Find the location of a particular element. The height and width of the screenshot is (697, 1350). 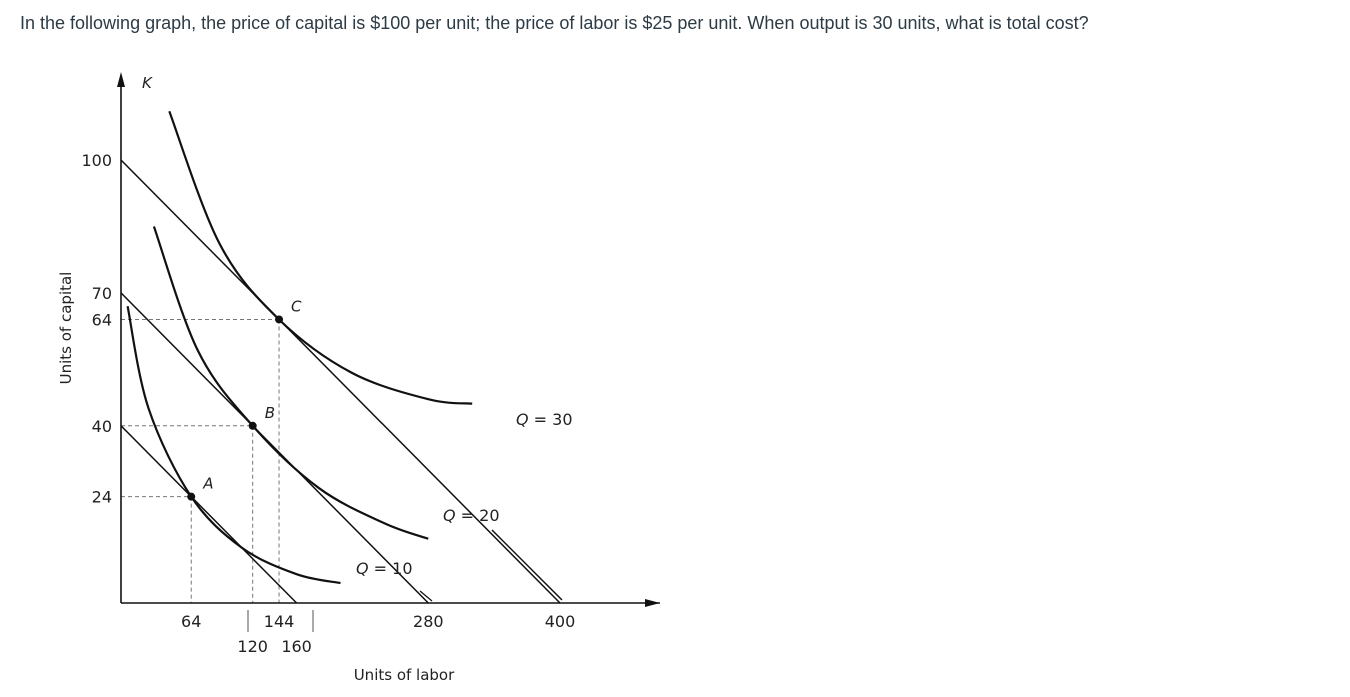

x-axis-arrow is located at coordinates (652, 603).